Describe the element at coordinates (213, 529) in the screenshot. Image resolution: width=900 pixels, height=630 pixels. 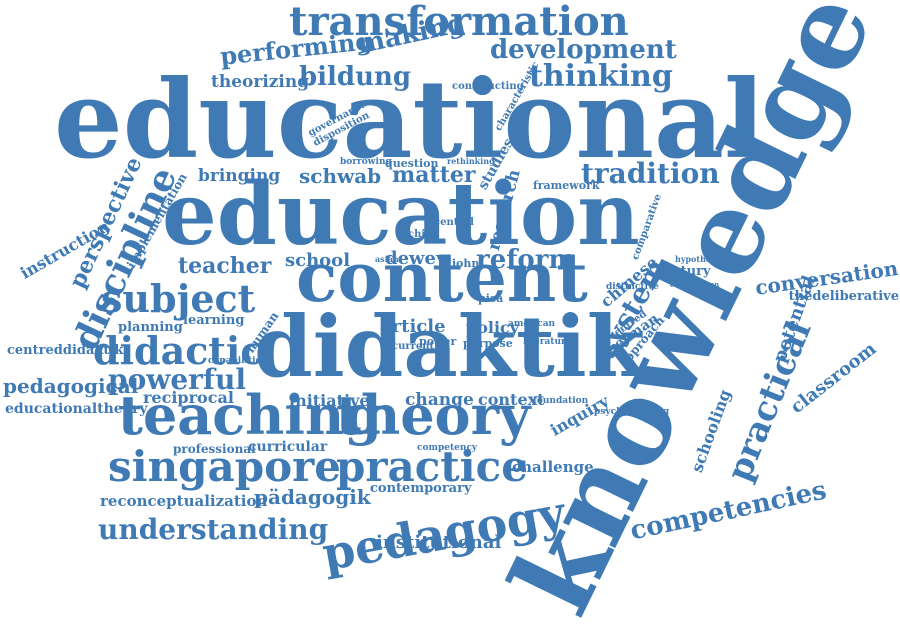
I see `word-understanding: understanding` at that location.